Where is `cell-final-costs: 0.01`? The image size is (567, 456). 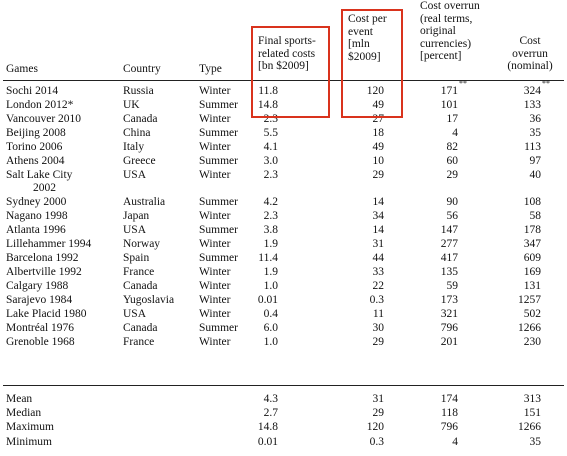 cell-final-costs: 0.01 is located at coordinates (267, 300).